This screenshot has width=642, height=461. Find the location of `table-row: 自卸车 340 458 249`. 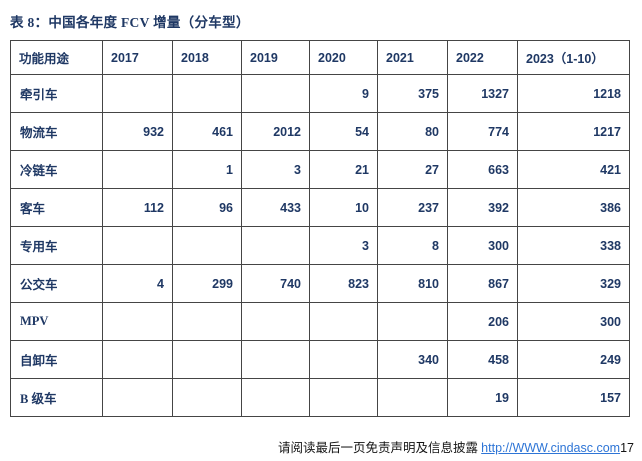

table-row: 自卸车 340 458 249 is located at coordinates (320, 359).